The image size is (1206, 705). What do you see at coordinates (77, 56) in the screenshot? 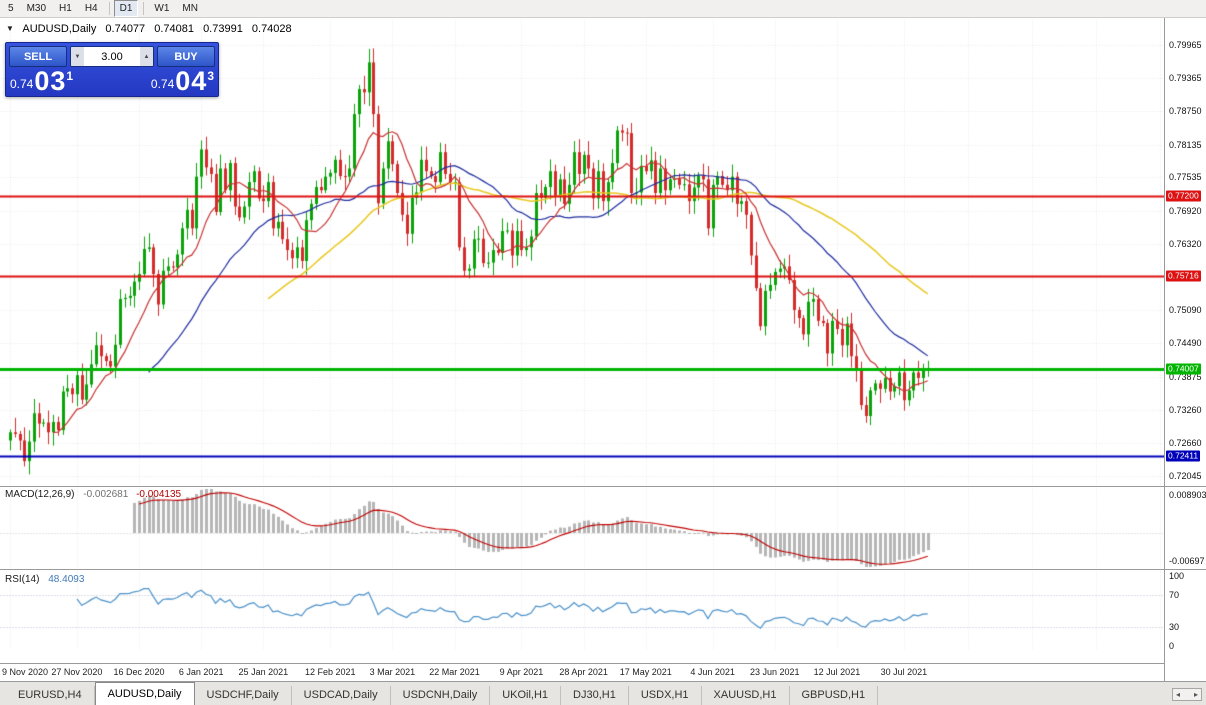
I see `volume-decrease-button: ▼` at bounding box center [77, 56].